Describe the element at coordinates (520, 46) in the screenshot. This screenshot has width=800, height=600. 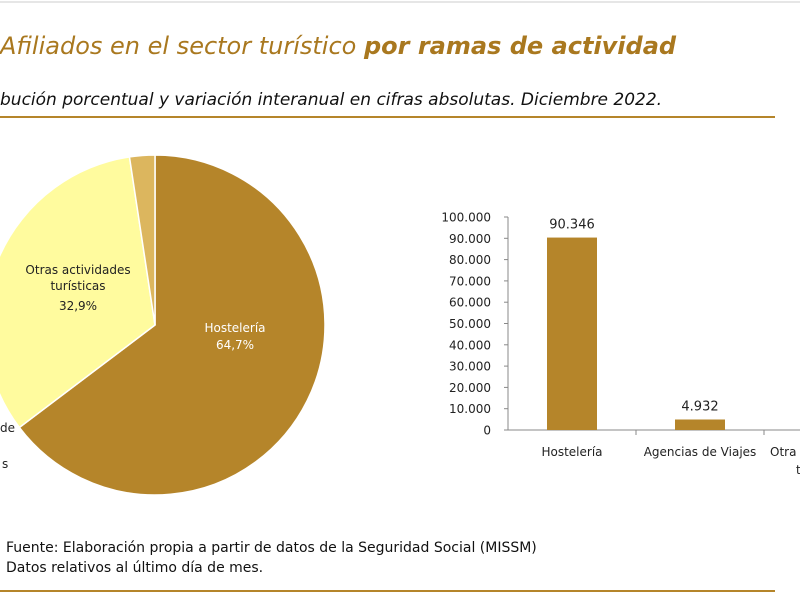
I see `title-bold: por ramas de actividad` at that location.